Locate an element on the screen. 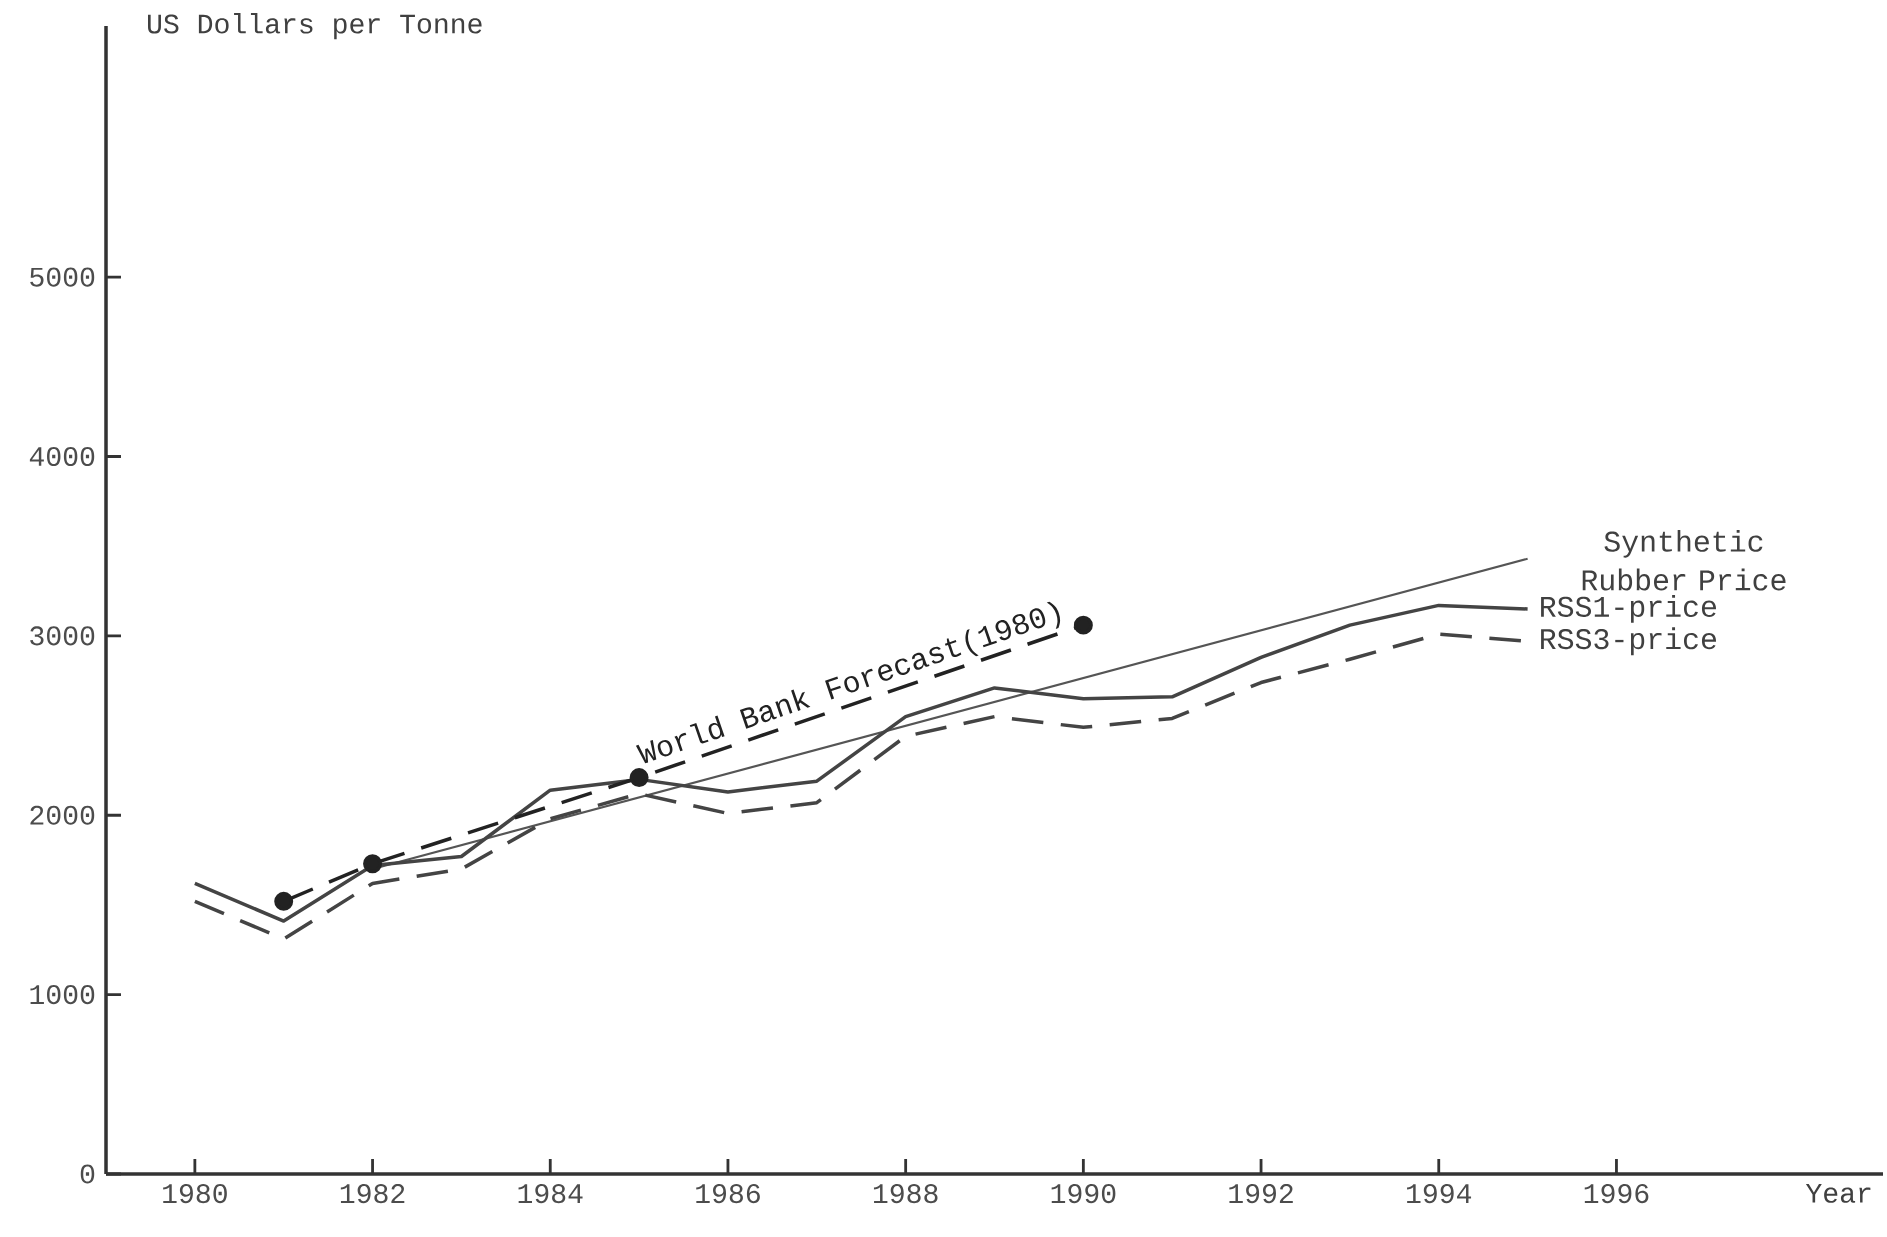 The width and height of the screenshot is (1887, 1237). x-axis-title: Year is located at coordinates (1838, 1193).